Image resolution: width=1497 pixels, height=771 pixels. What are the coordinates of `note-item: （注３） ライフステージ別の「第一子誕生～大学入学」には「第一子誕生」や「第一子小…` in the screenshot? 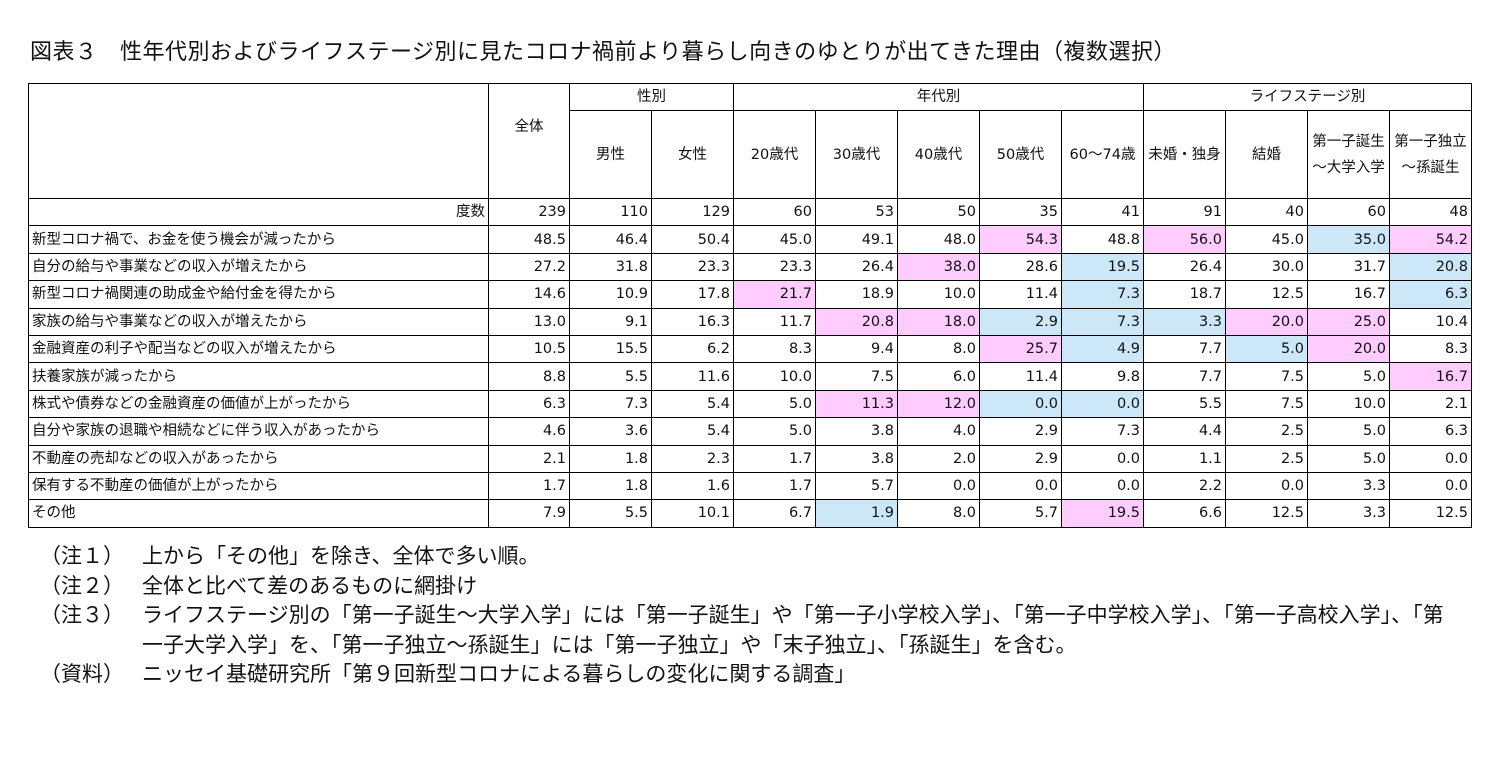 It's located at (751, 630).